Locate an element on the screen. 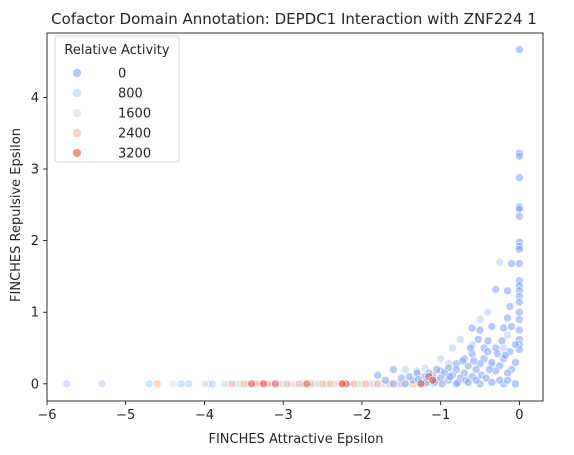 Image resolution: width=574 pixels, height=455 pixels. y-axis: 0 1 2 3 4 is located at coordinates (39, 241).